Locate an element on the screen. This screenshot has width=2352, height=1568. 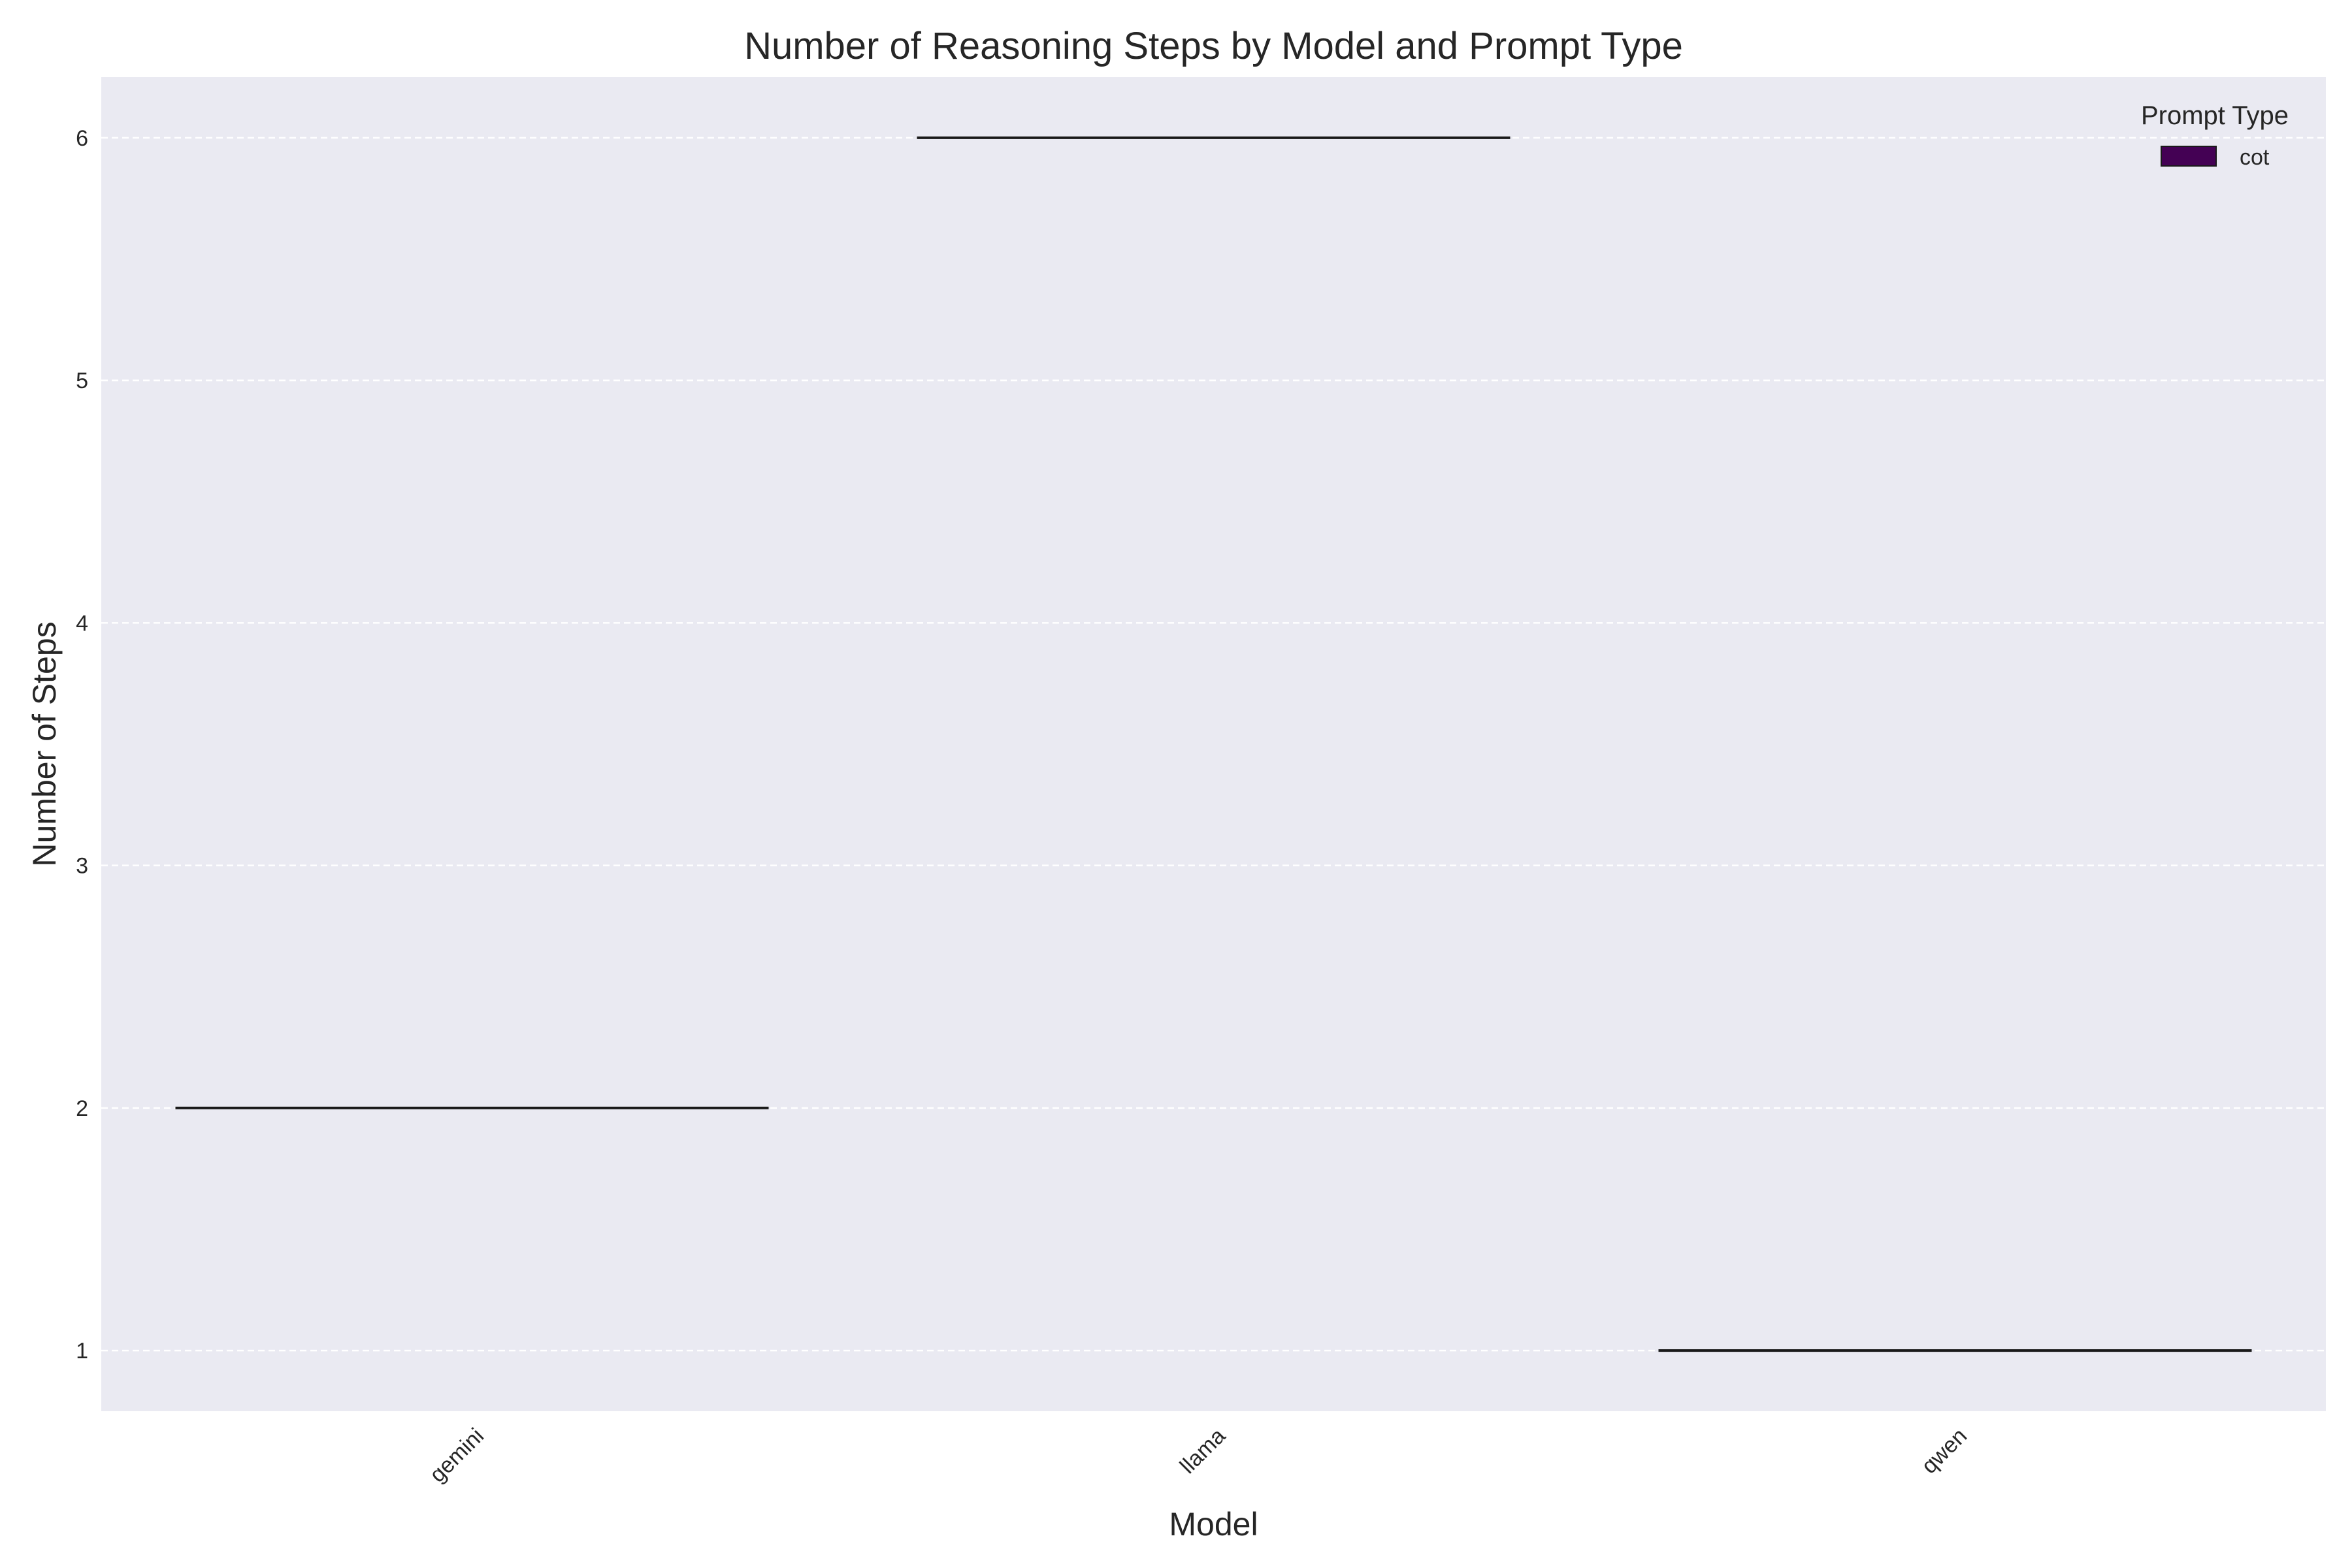
x-tick-label-qwen: qwen is located at coordinates (1944, 1451).